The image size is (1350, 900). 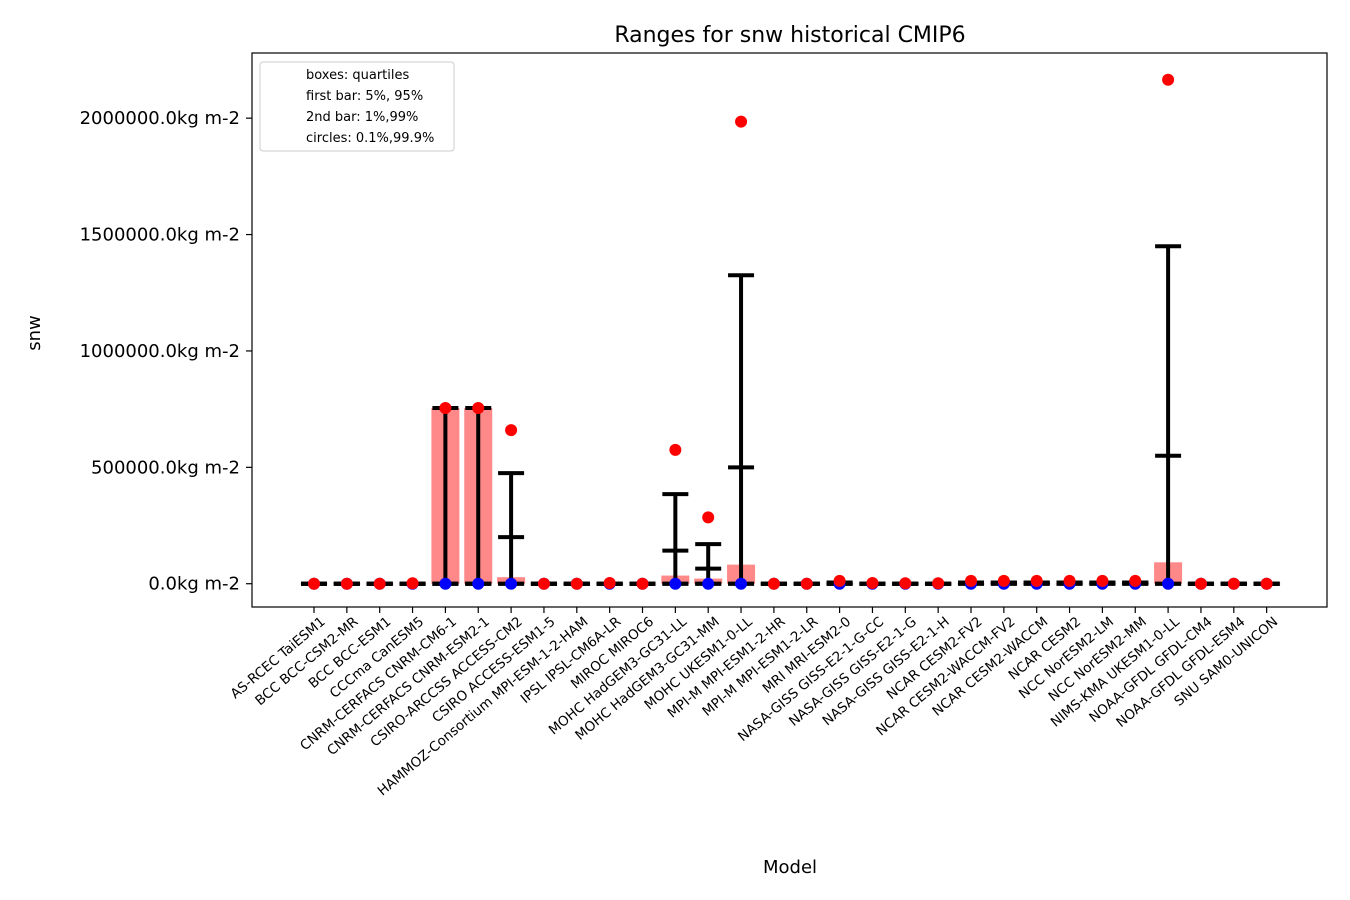 What do you see at coordinates (362, 117) in the screenshot?
I see `legend-entry-second-bar: 2nd bar: 1%,99%` at bounding box center [362, 117].